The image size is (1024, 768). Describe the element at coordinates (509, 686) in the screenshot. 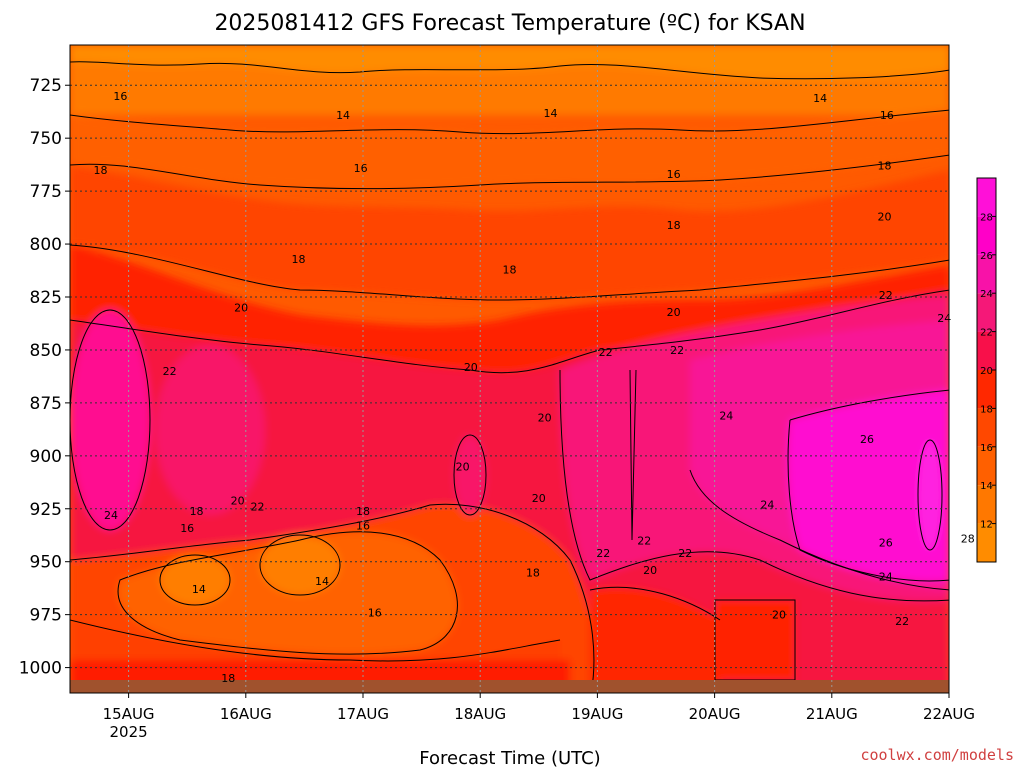

I see `terrain-surface` at that location.